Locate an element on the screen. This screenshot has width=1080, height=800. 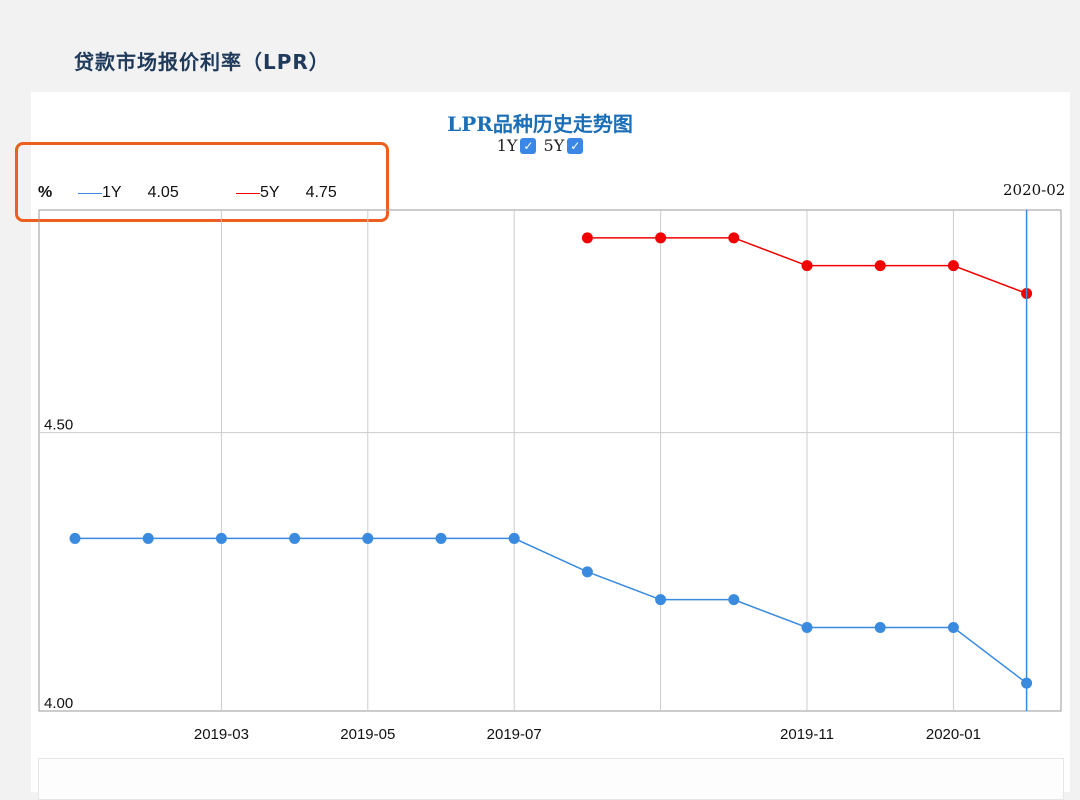
readout-5y-value: 4.75 is located at coordinates (321, 192).